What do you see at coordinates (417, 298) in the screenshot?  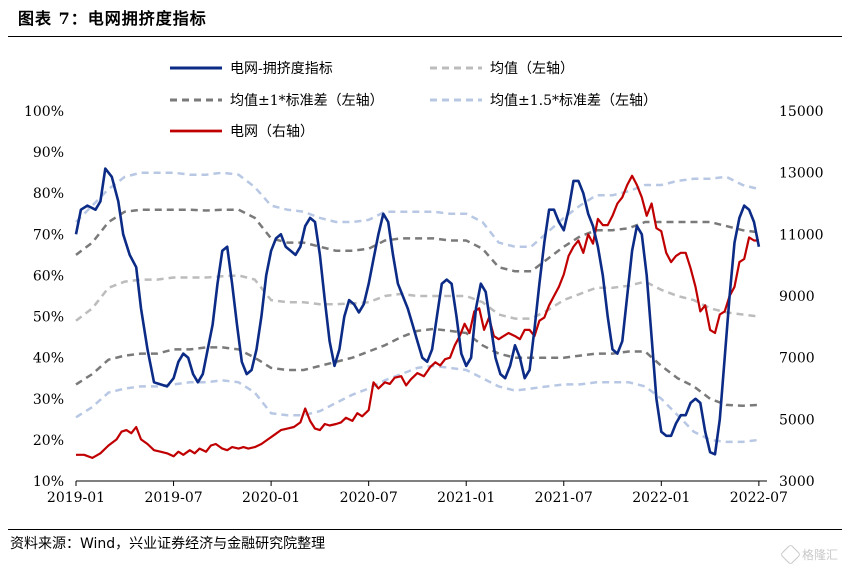 I see `series-line-mean` at bounding box center [417, 298].